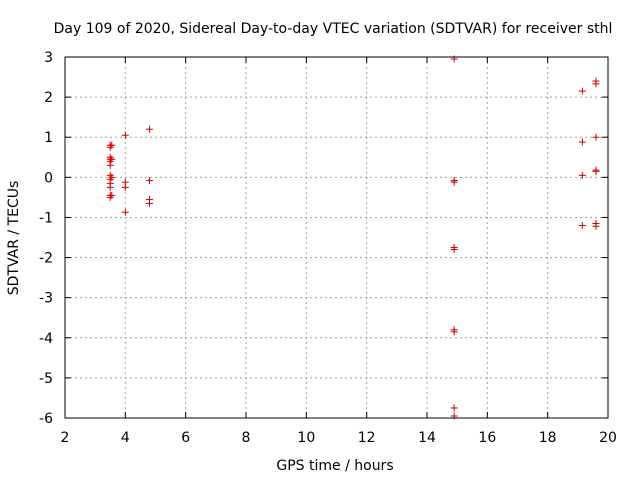 The height and width of the screenshot is (480, 640). I want to click on y-tick-label: -4, so click(46, 339).